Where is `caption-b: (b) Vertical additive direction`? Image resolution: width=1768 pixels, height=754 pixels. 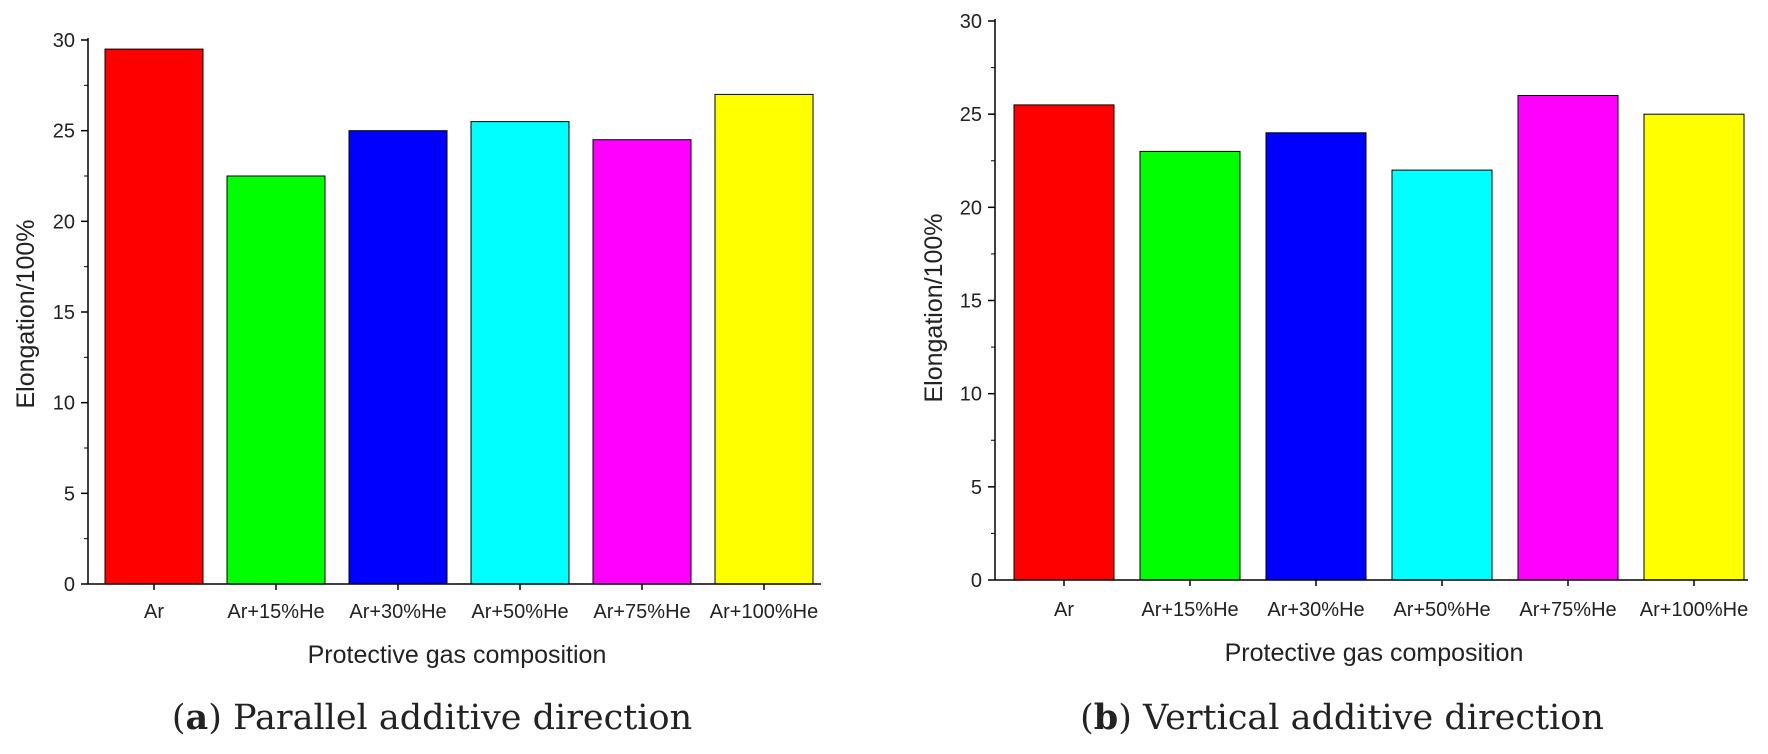
caption-b: (b) Vertical additive direction is located at coordinates (1342, 717).